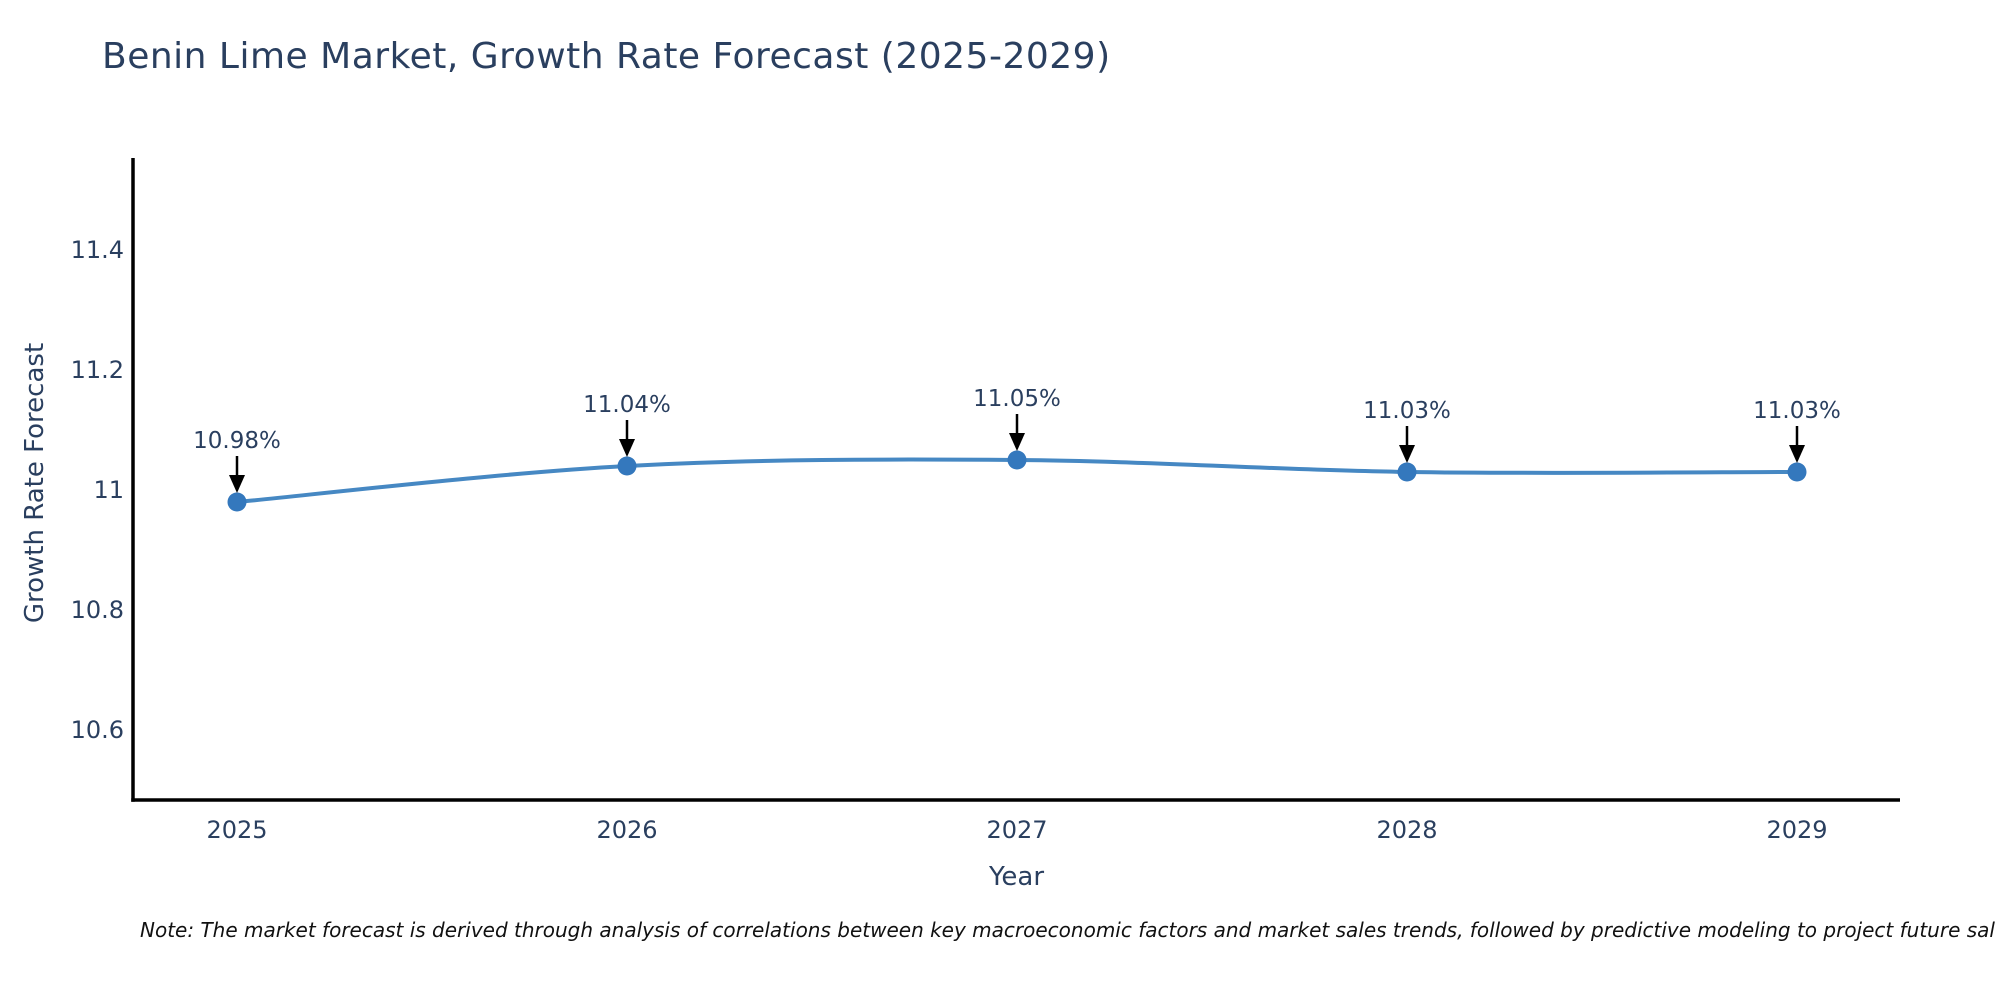 Image resolution: width=2000 pixels, height=1000 pixels. I want to click on y-tick-label: 11.2, so click(97, 370).